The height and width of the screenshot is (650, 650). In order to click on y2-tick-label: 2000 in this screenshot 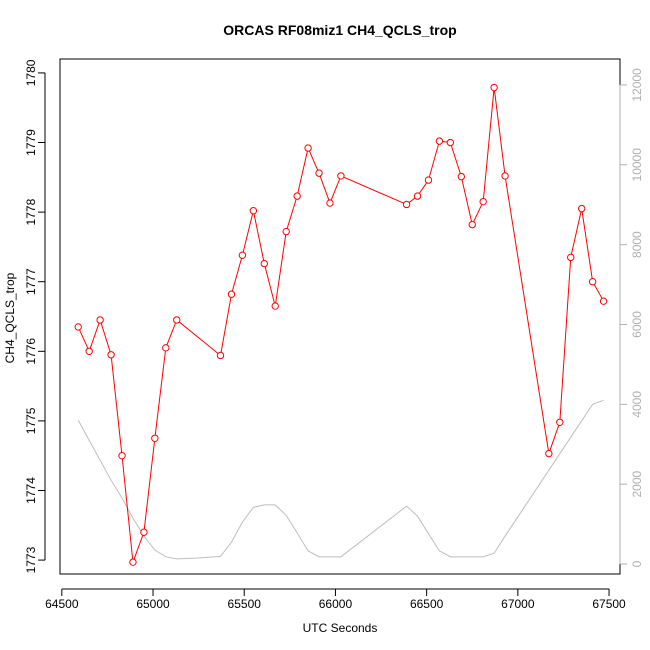, I will do `click(637, 484)`.